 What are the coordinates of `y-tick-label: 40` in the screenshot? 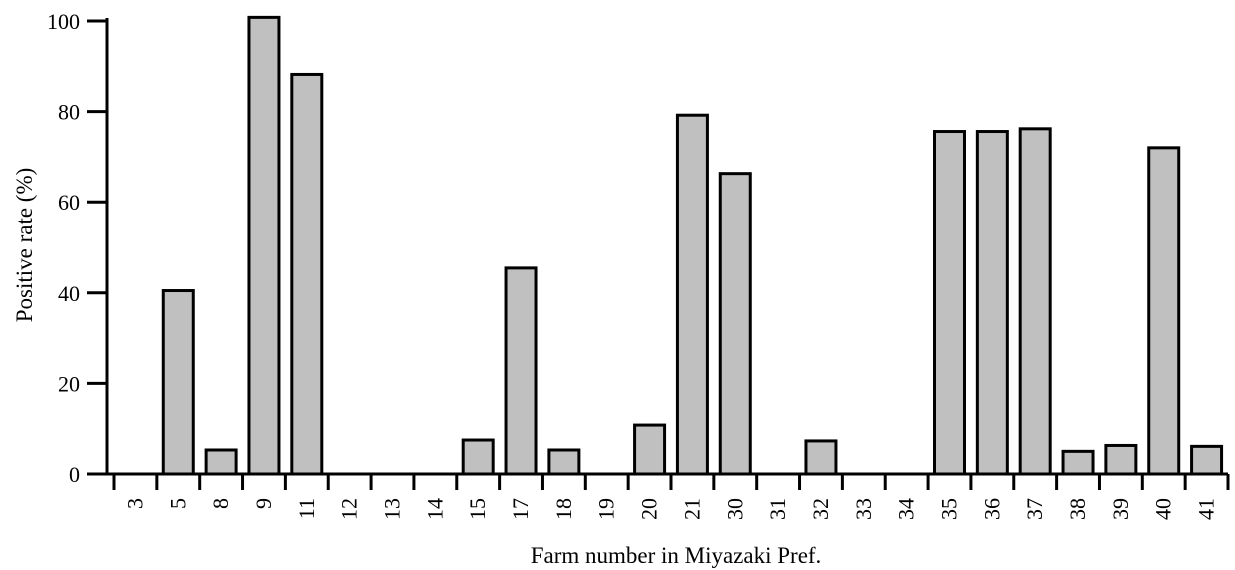 It's located at (69, 293).